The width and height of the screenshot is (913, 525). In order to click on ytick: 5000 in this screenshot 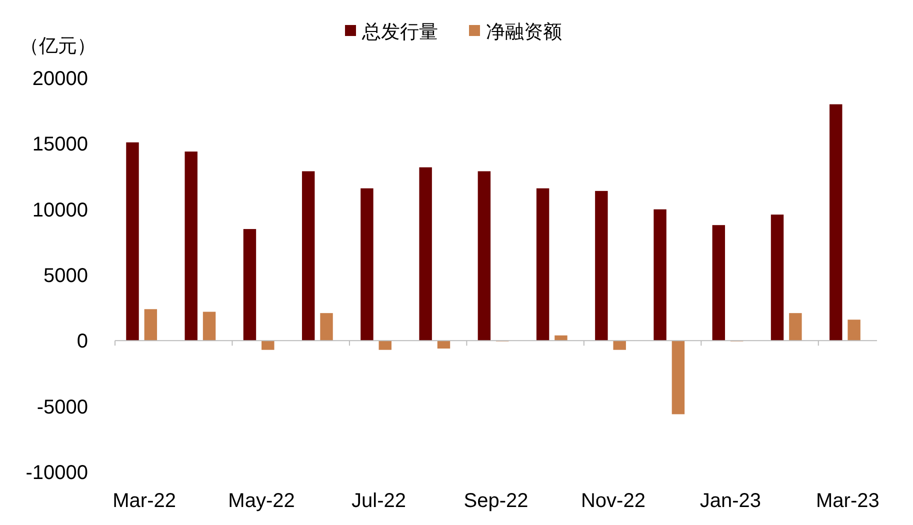, I will do `click(66, 276)`.